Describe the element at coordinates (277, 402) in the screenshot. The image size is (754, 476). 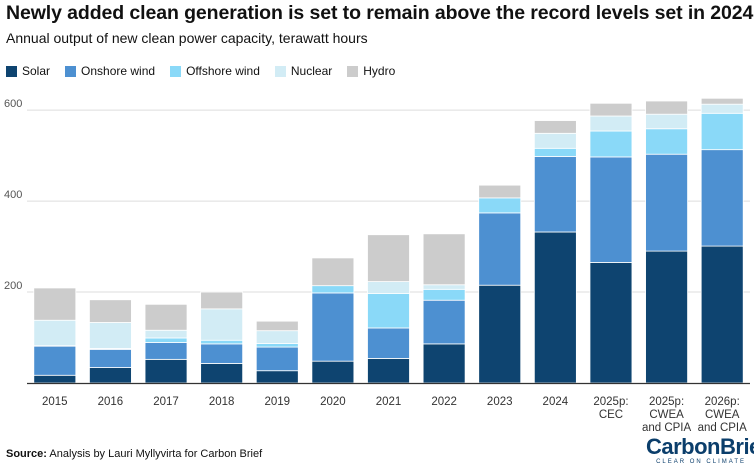
I see `x-tick-label: 2019` at that location.